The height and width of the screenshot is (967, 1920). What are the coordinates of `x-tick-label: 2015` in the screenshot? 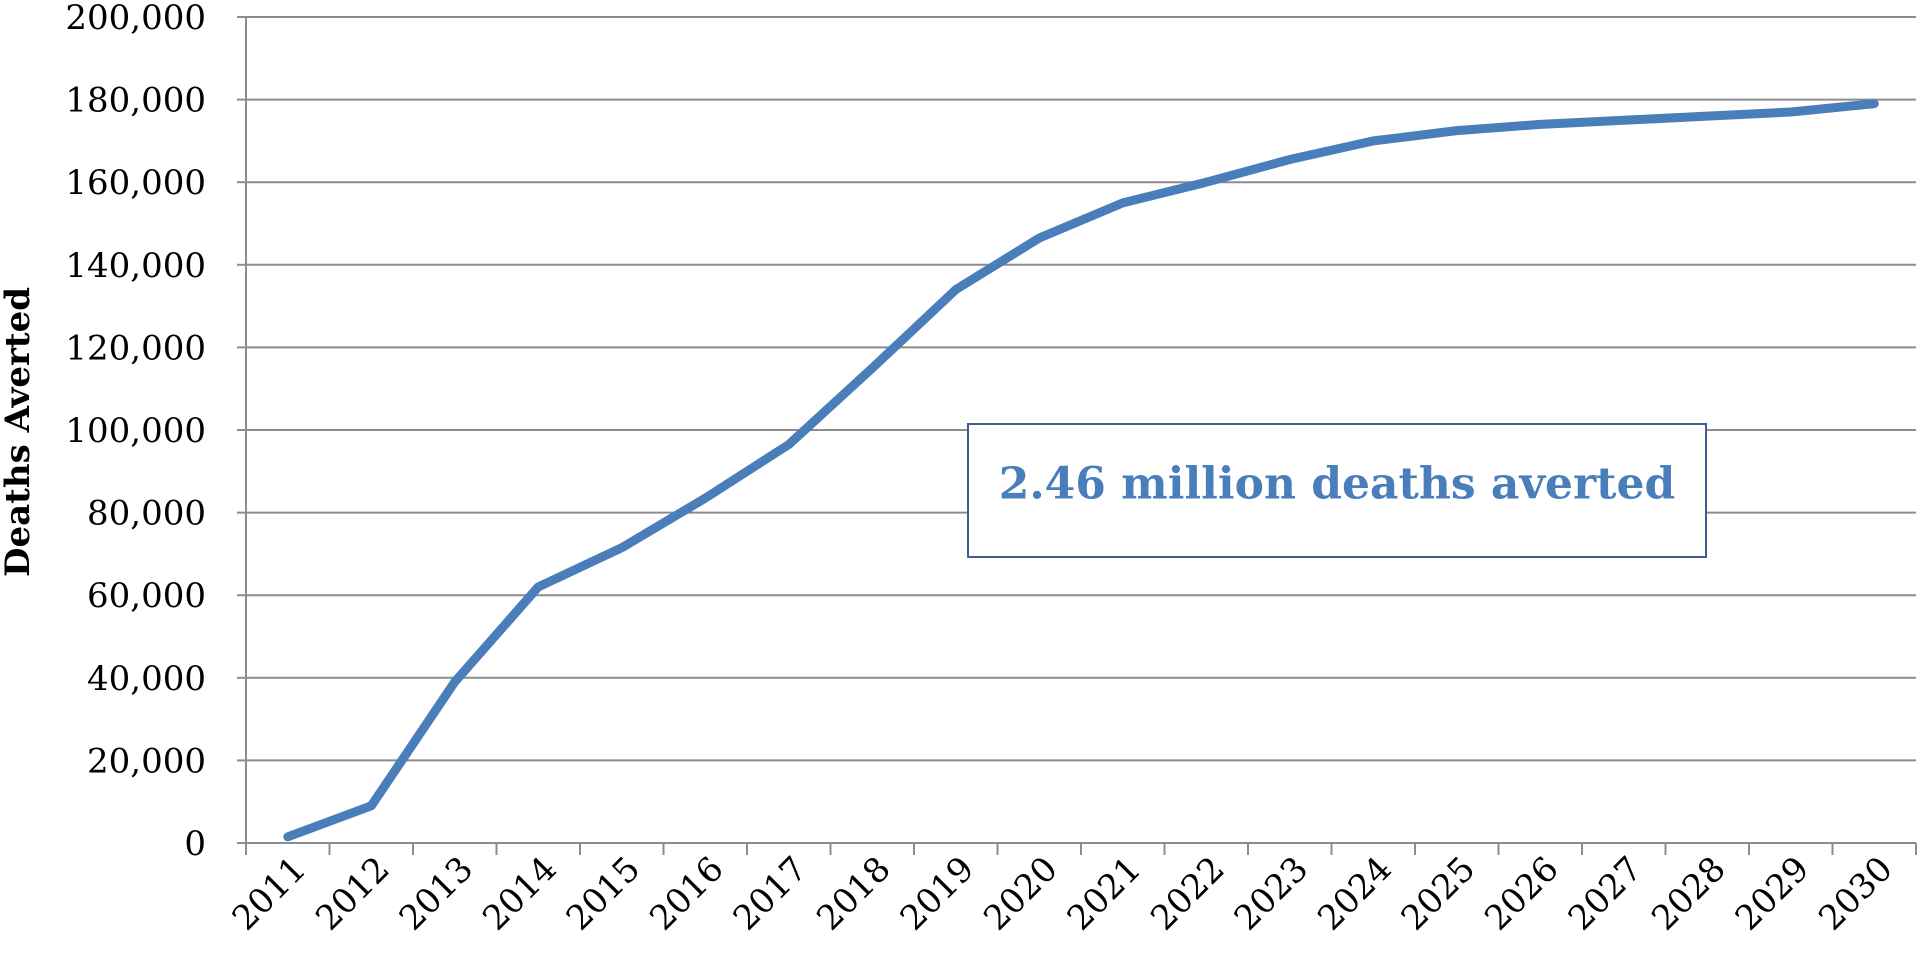 It's located at (603, 893).